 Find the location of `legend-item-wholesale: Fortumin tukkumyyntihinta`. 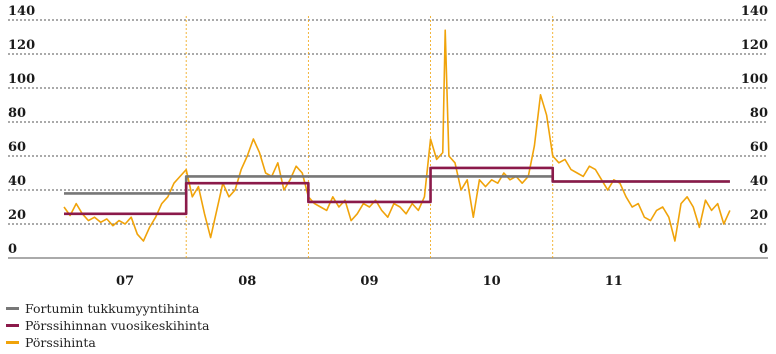

legend-item-wholesale: Fortumin tukkumyyntihinta is located at coordinates (107, 308).